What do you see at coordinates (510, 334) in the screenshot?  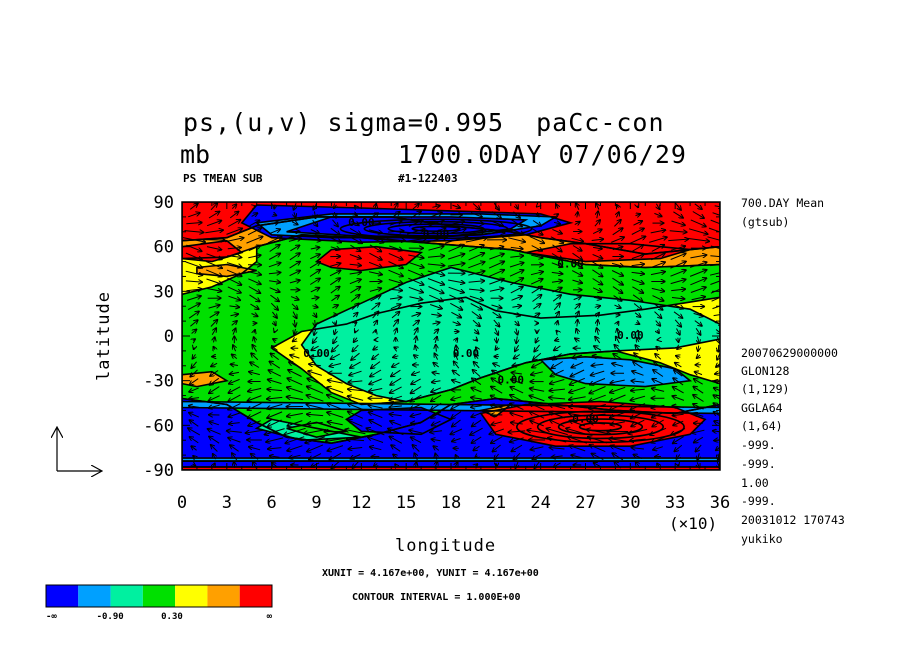 I see `contour-region` at bounding box center [510, 334].